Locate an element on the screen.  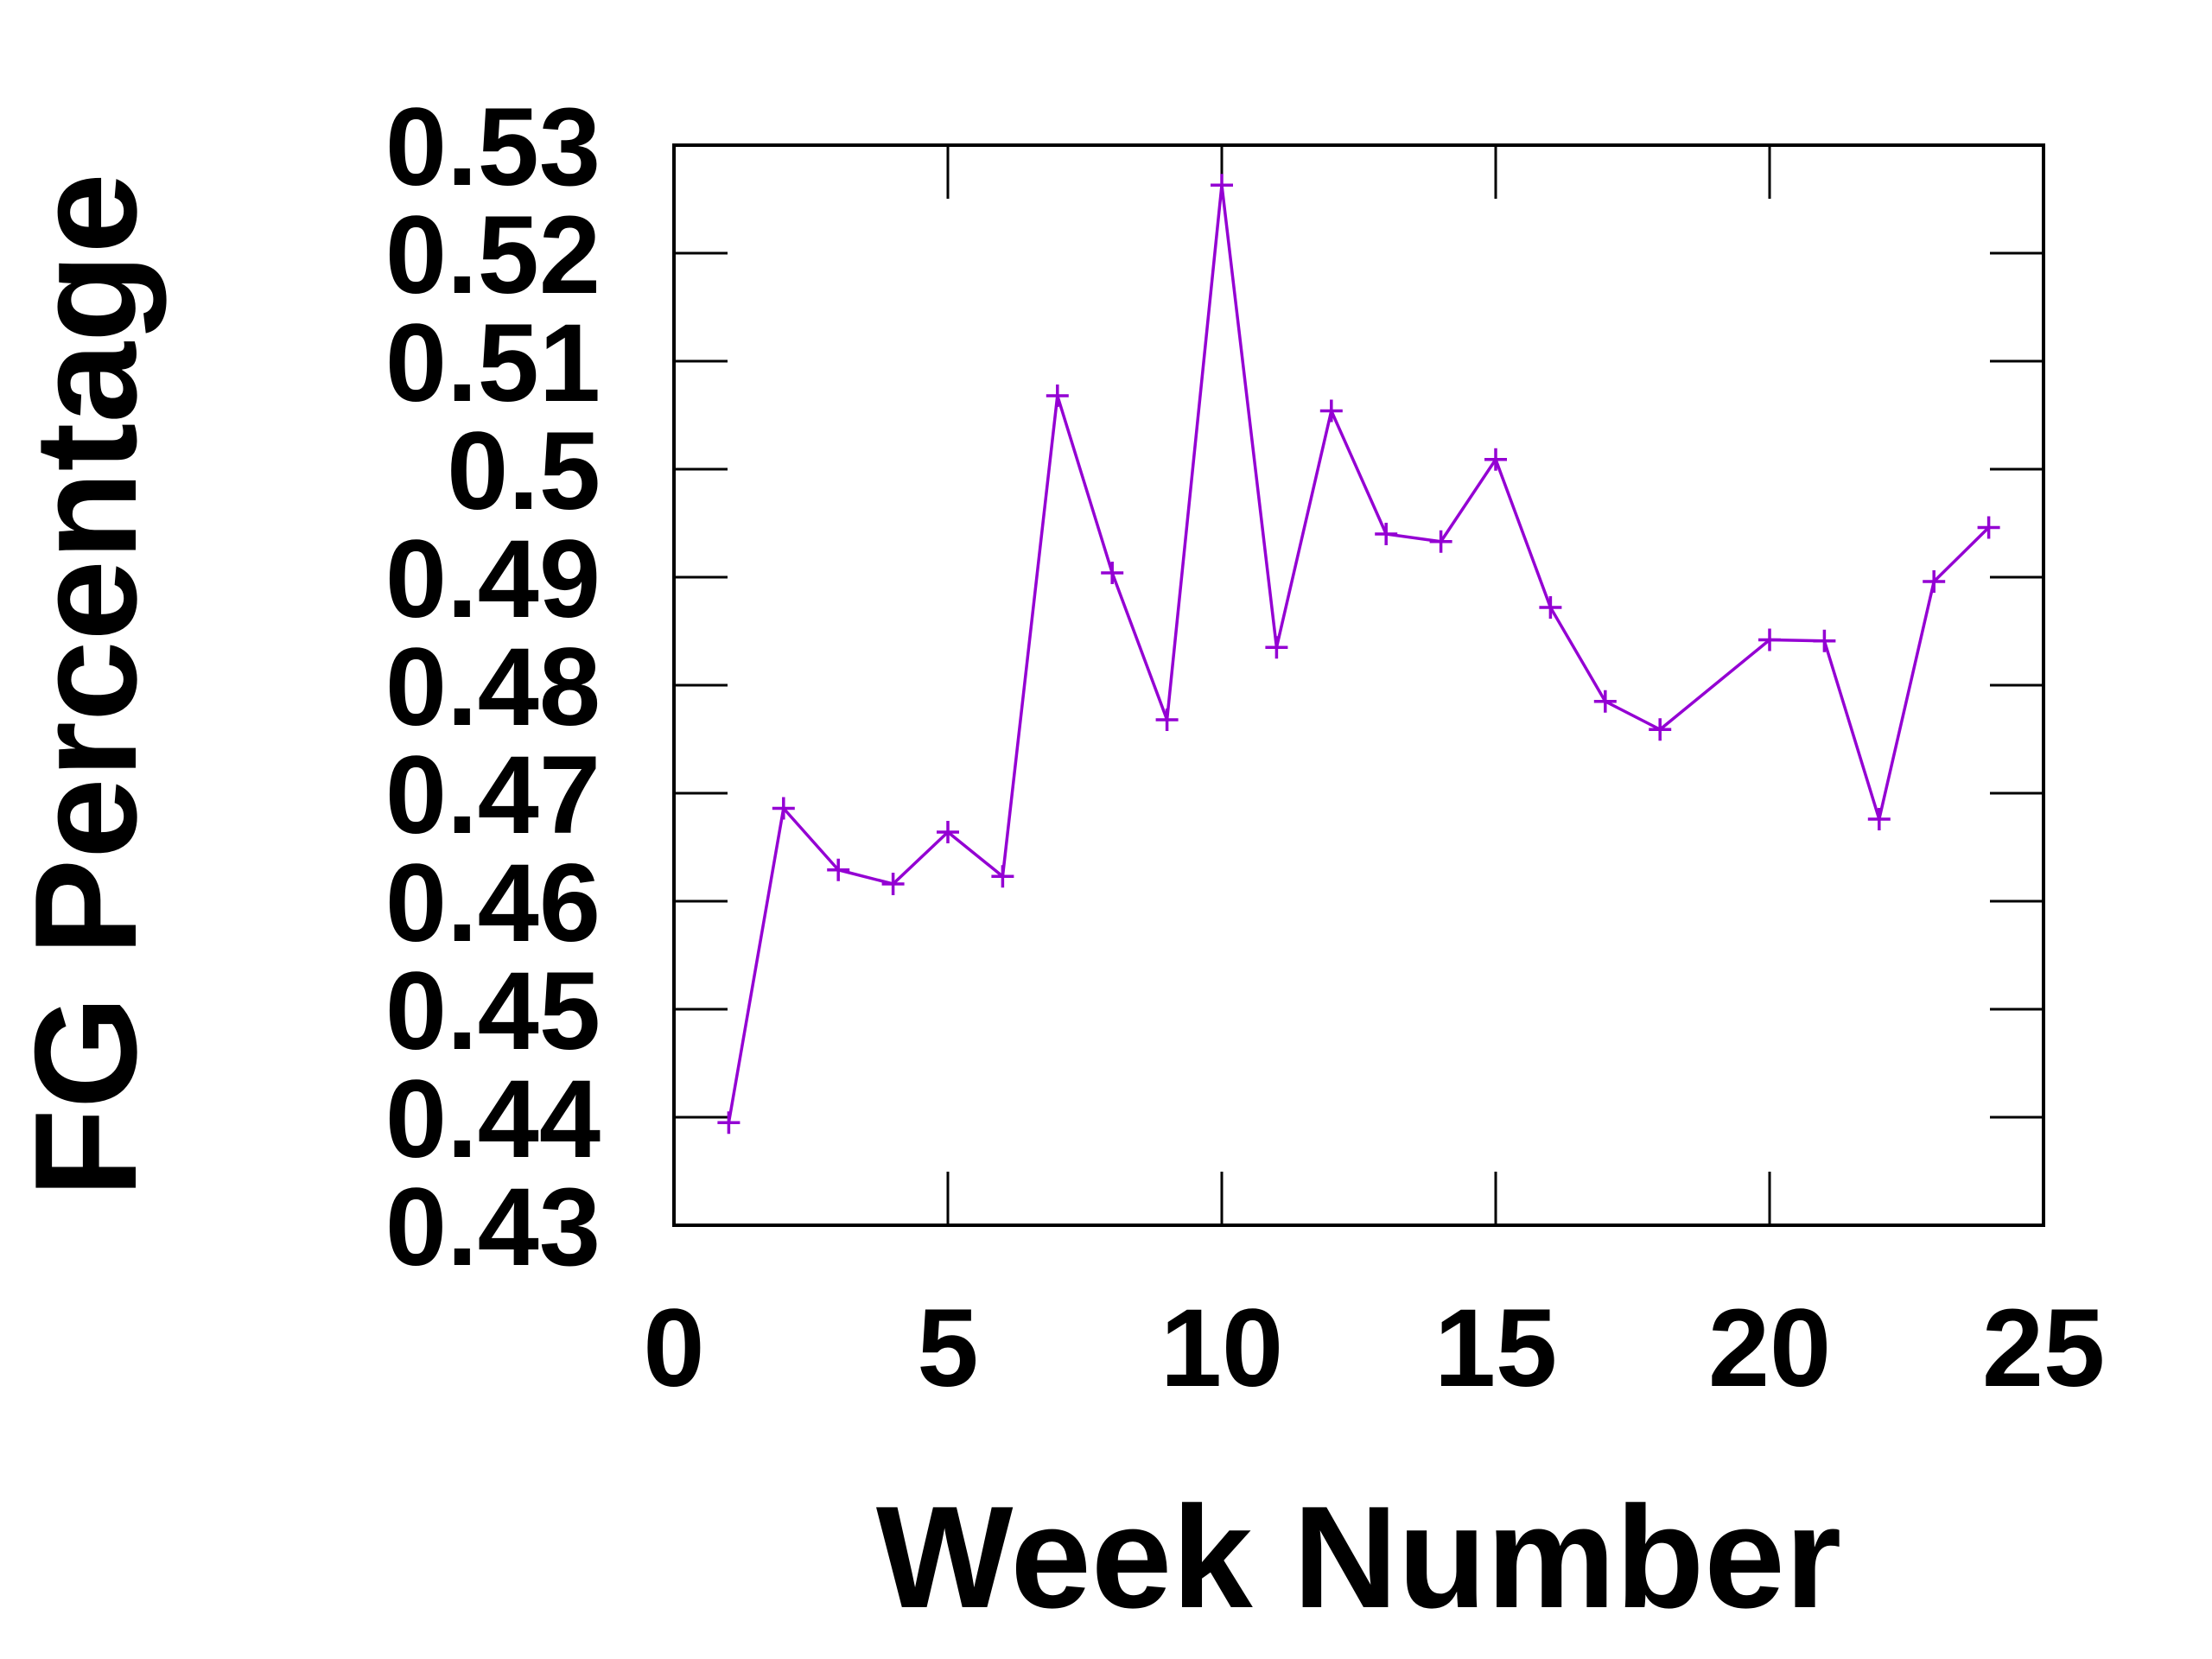
x-tick-label: 0 is located at coordinates (673, 1348).